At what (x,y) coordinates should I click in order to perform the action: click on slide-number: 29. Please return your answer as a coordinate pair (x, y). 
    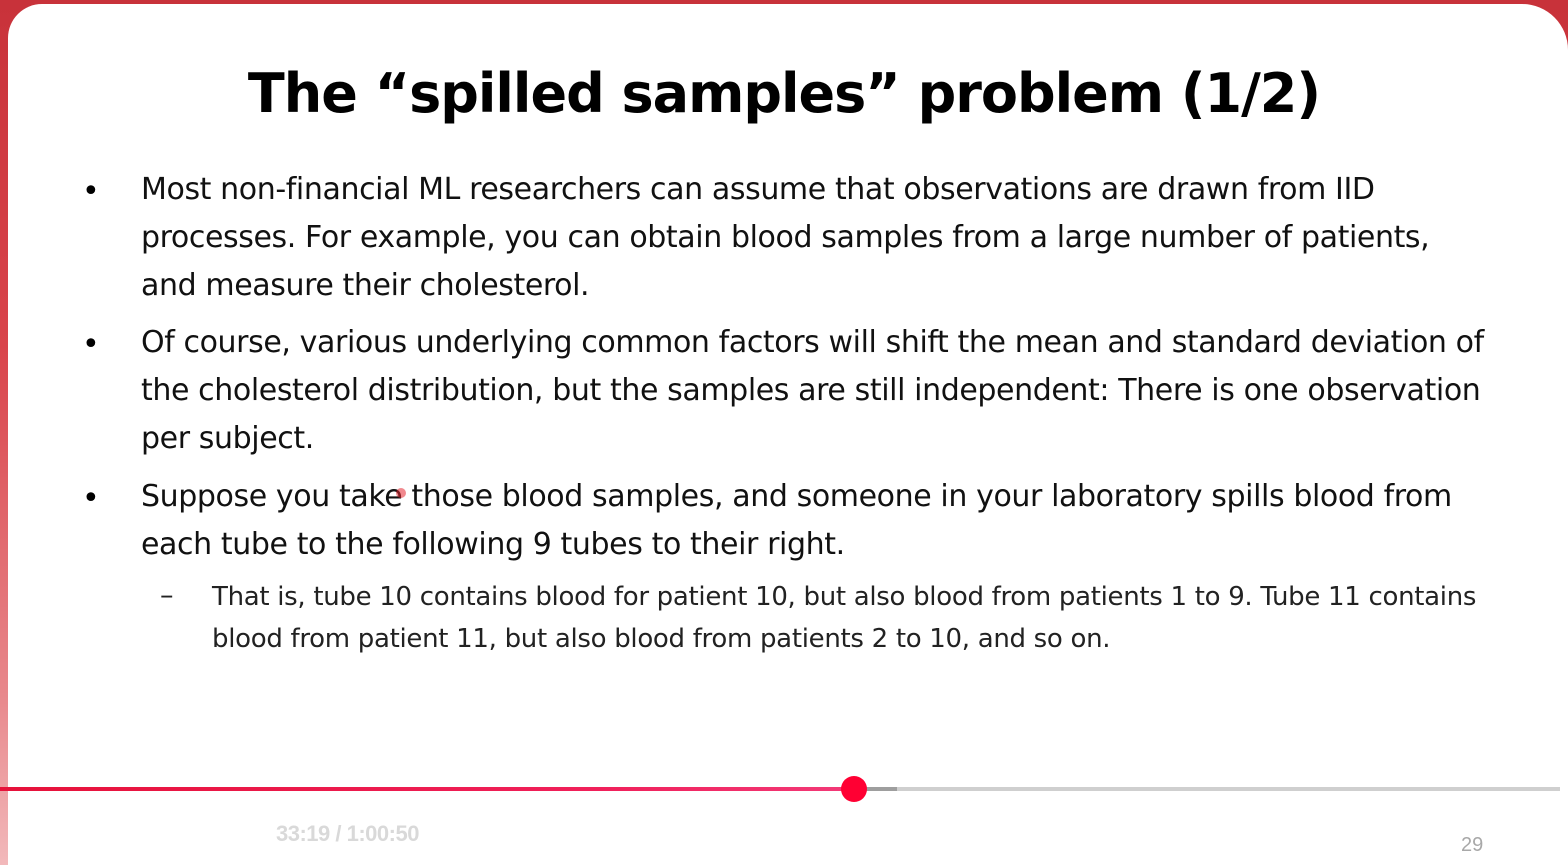
    Looking at the image, I should click on (1472, 845).